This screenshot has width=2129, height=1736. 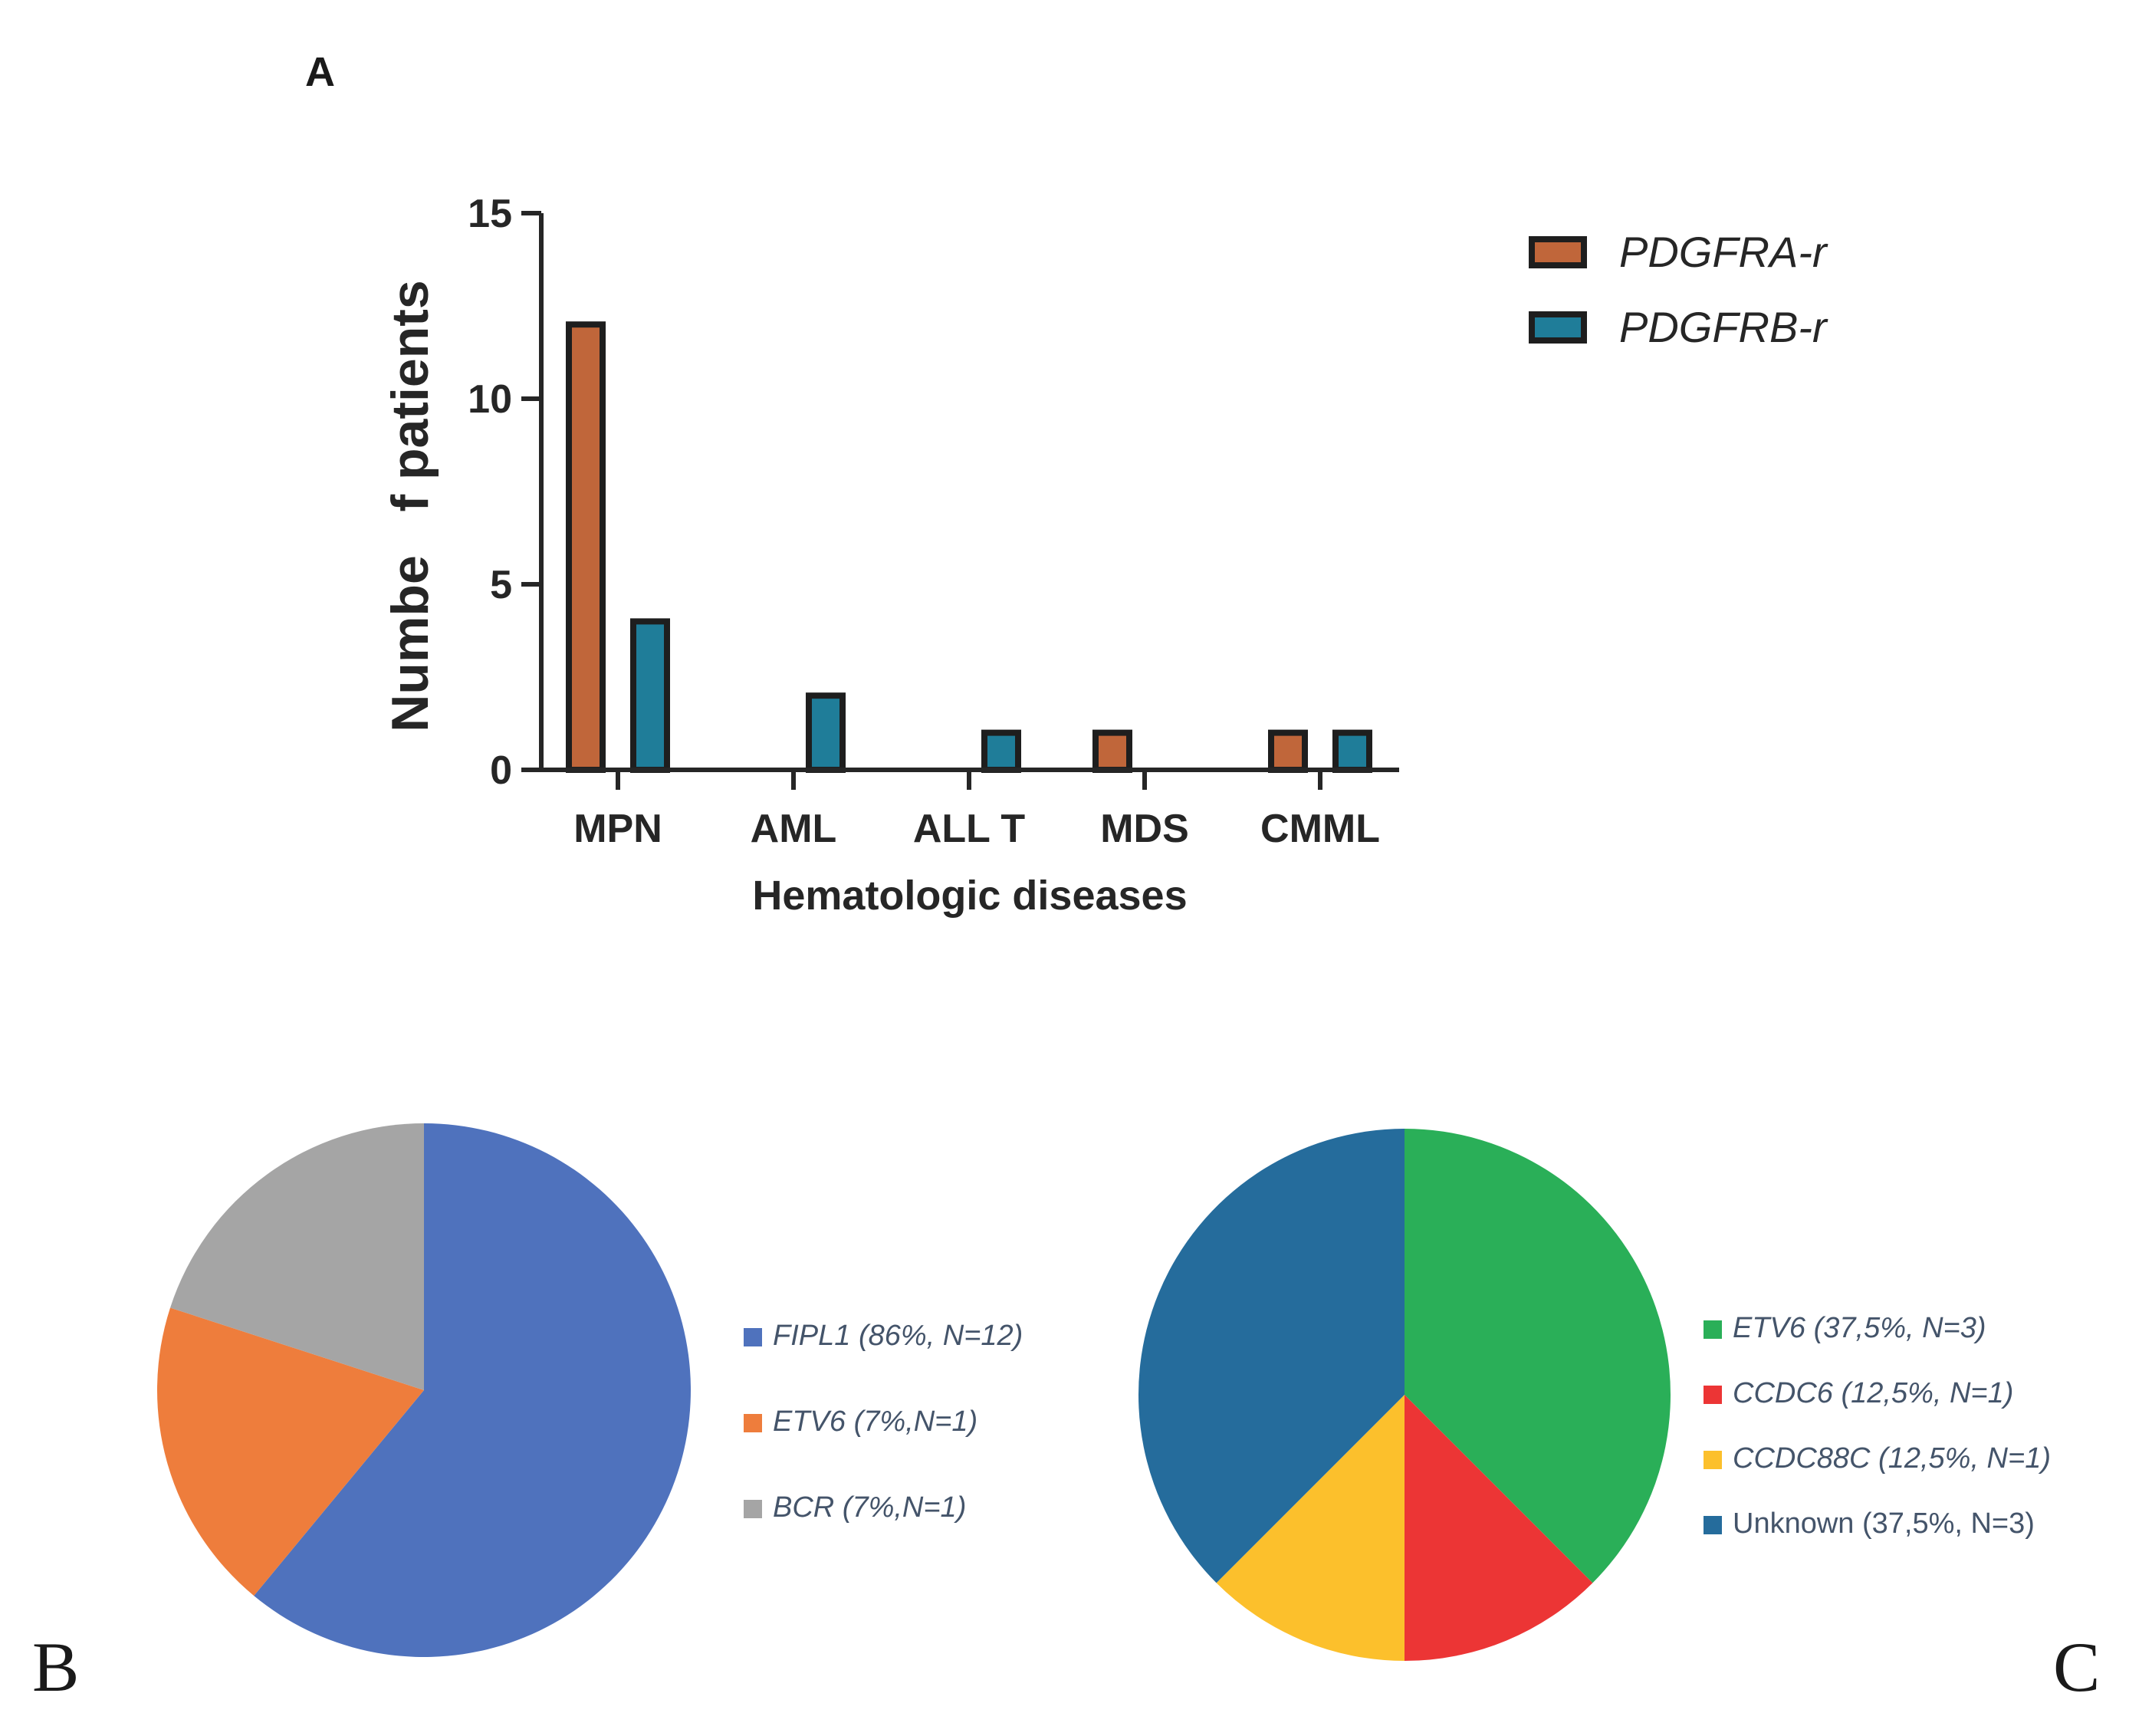 I want to click on pie-b-slice-bcr, so click(x=297, y=1256).